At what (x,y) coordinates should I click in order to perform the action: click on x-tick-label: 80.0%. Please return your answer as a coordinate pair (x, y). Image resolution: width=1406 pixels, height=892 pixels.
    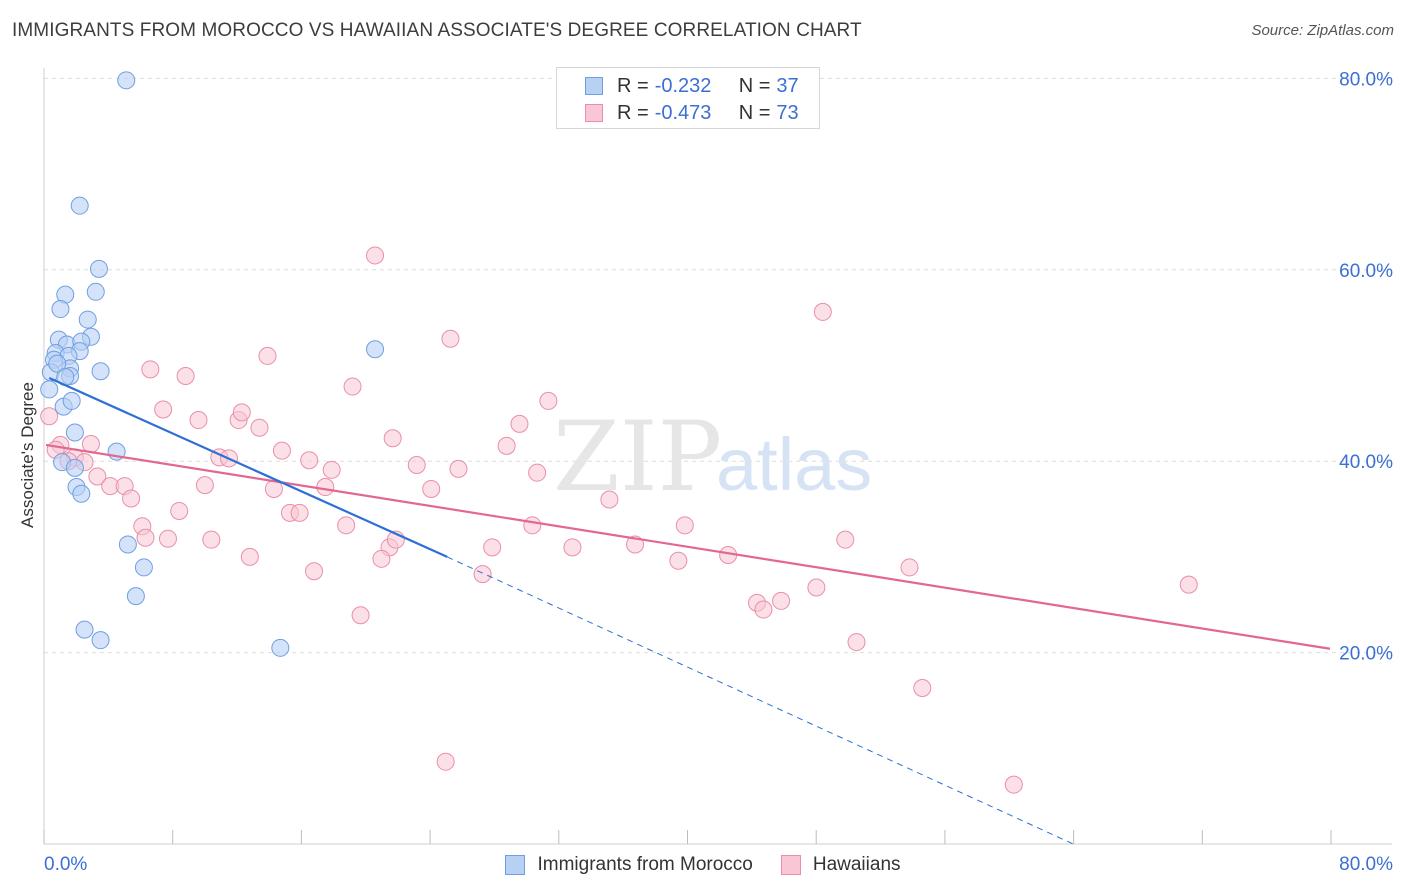
    Looking at the image, I should click on (1366, 864).